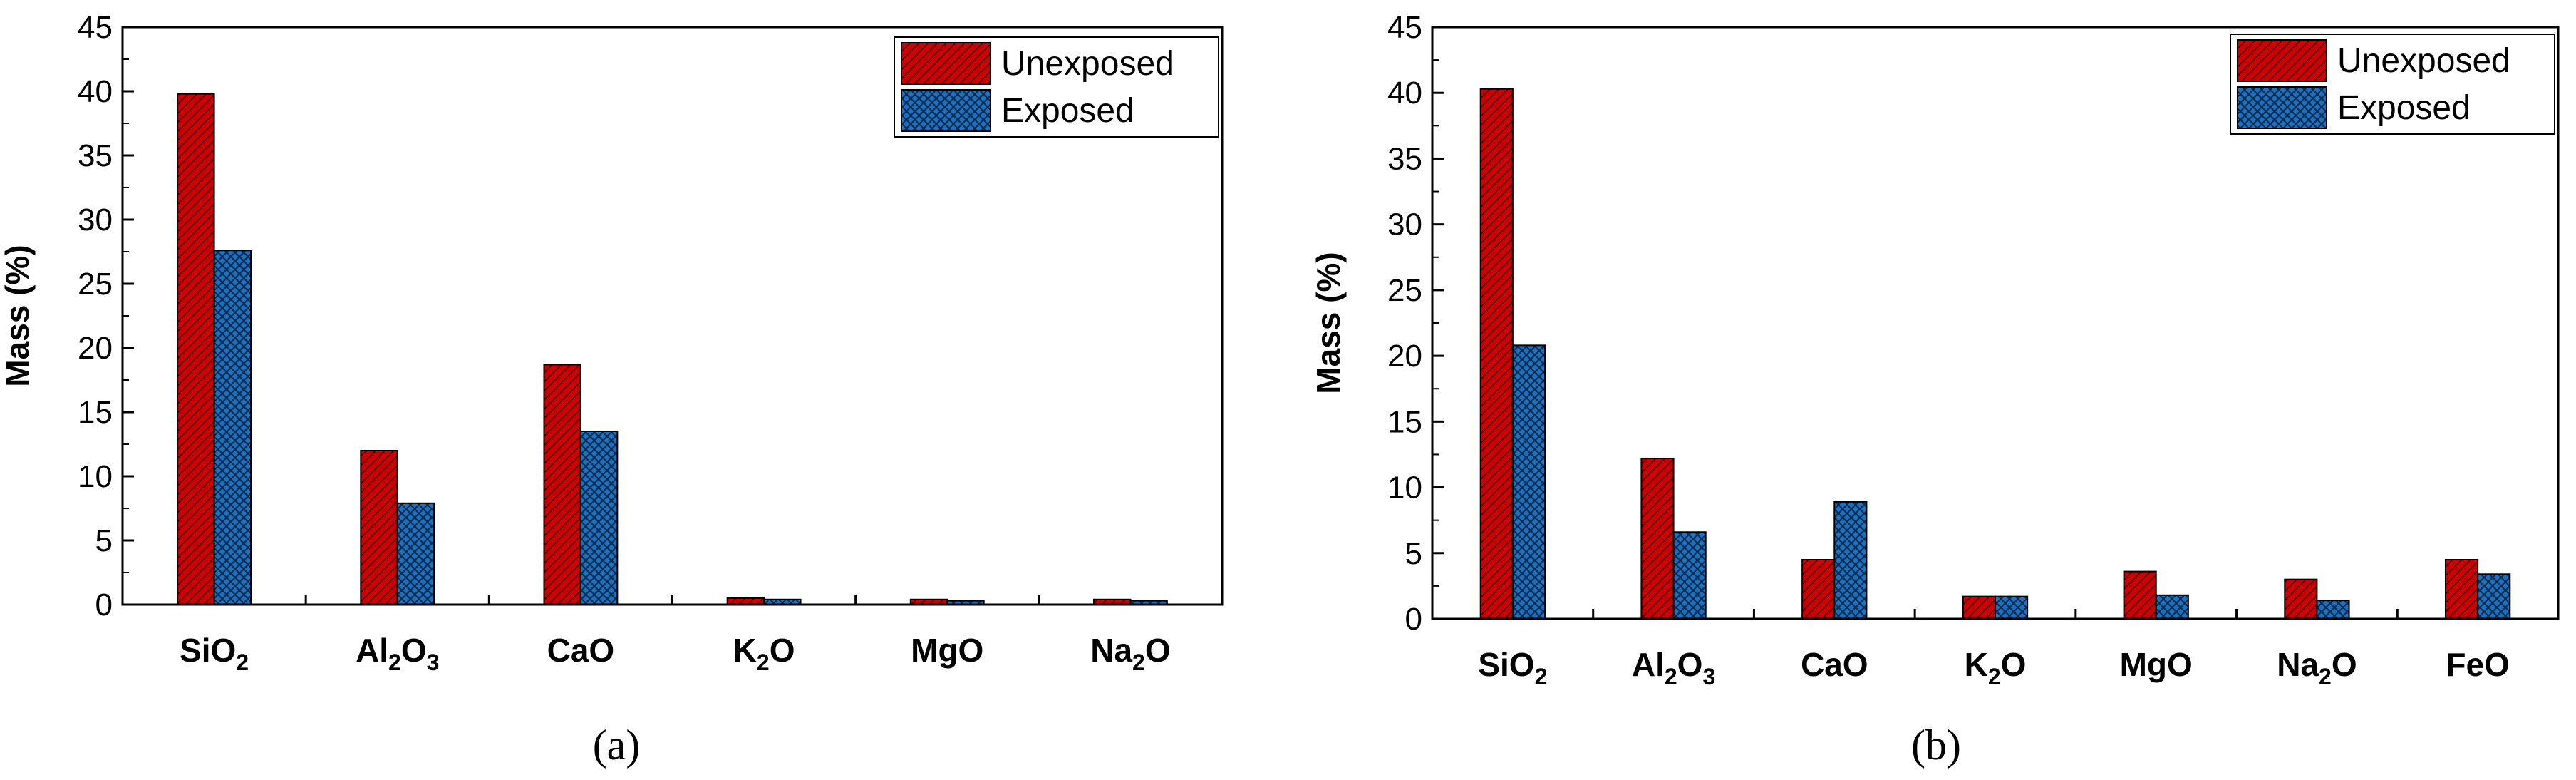  What do you see at coordinates (1936, 745) in the screenshot?
I see `caption-b: (b)` at bounding box center [1936, 745].